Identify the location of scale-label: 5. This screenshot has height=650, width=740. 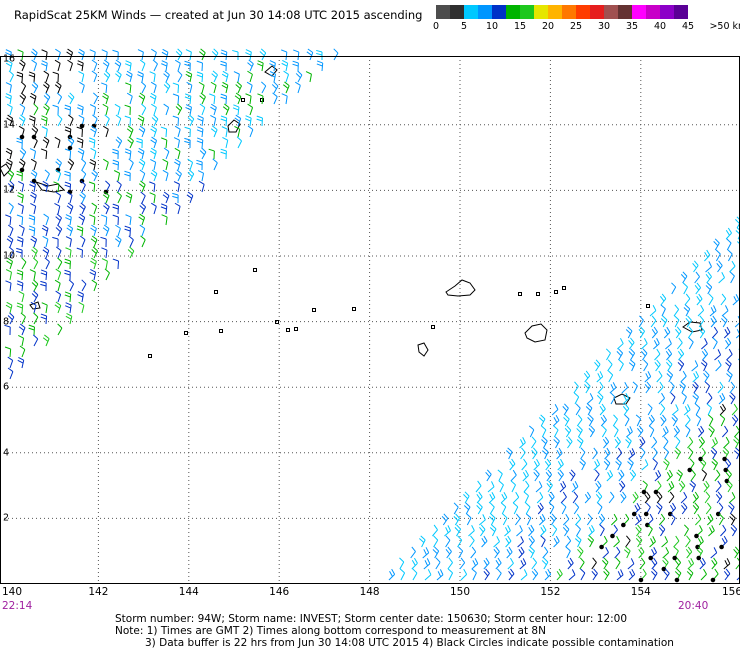
(464, 26).